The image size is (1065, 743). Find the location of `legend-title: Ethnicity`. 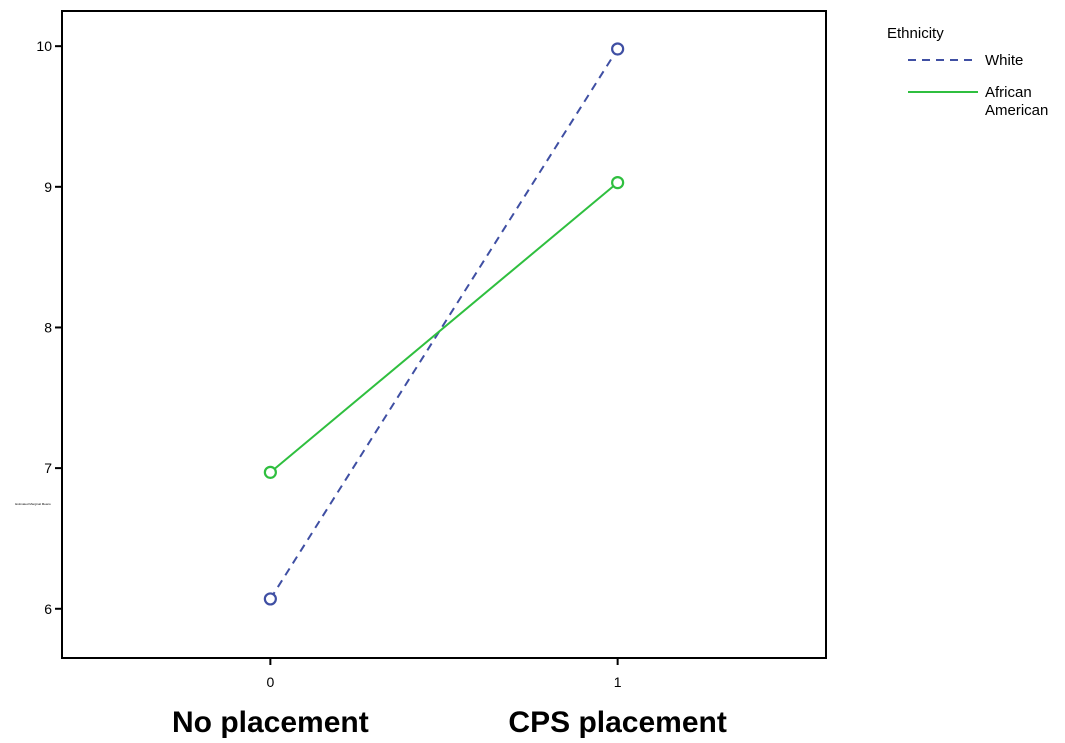

legend-title: Ethnicity is located at coordinates (915, 33).